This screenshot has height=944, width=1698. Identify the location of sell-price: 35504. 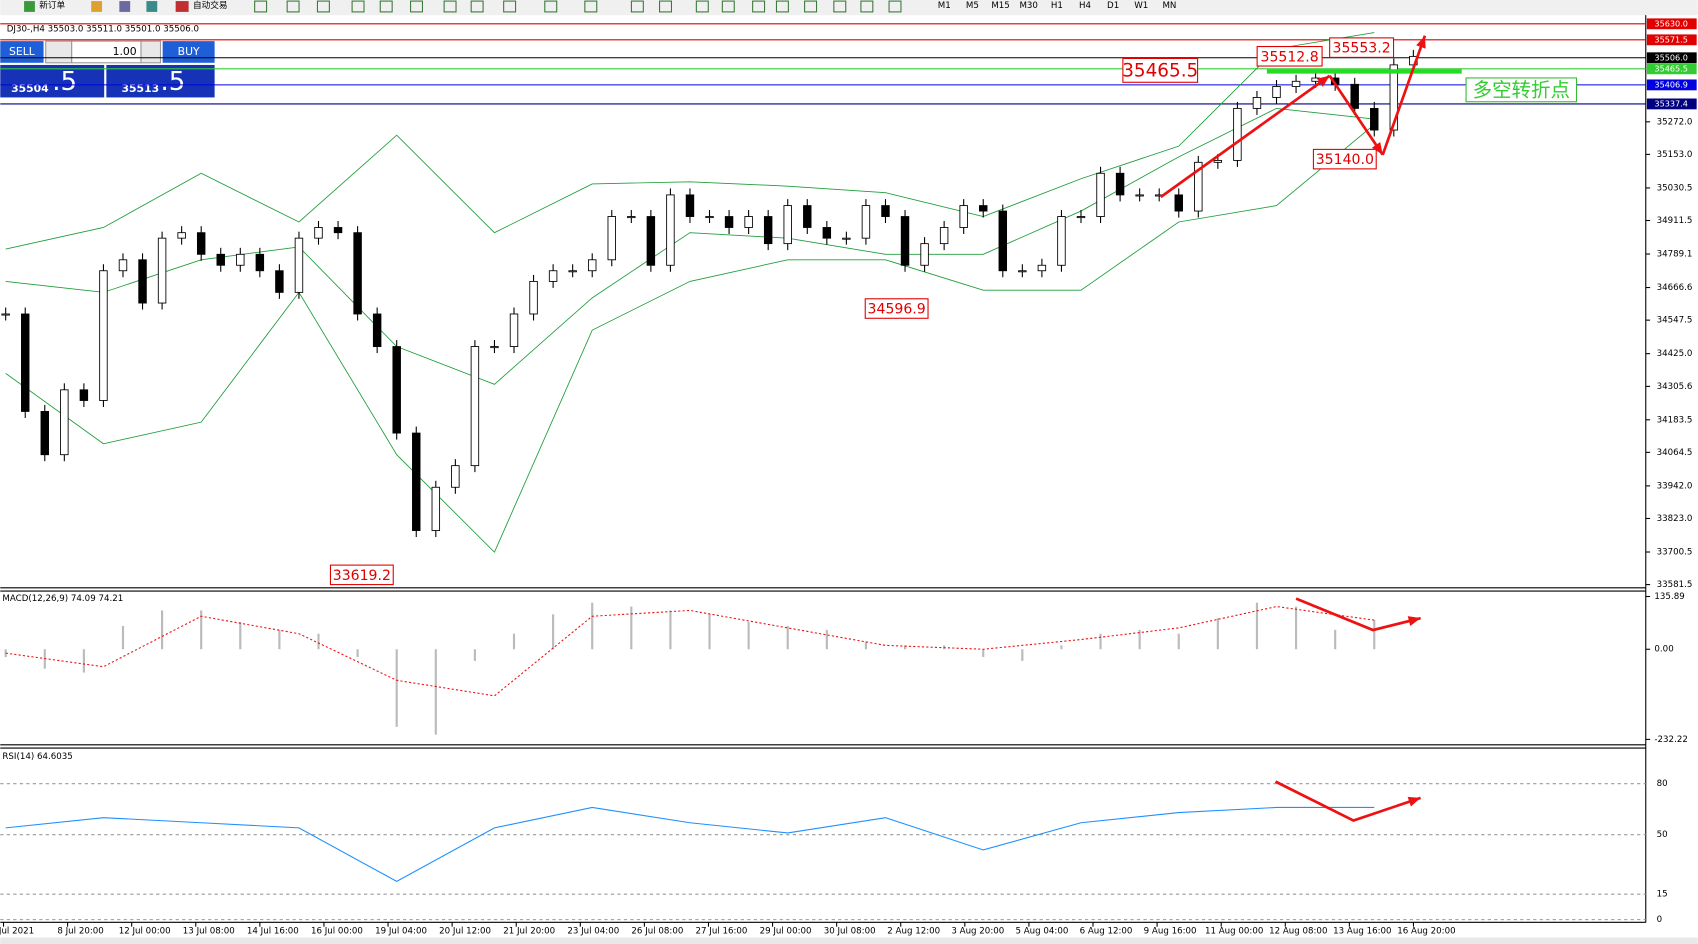
(30, 88).